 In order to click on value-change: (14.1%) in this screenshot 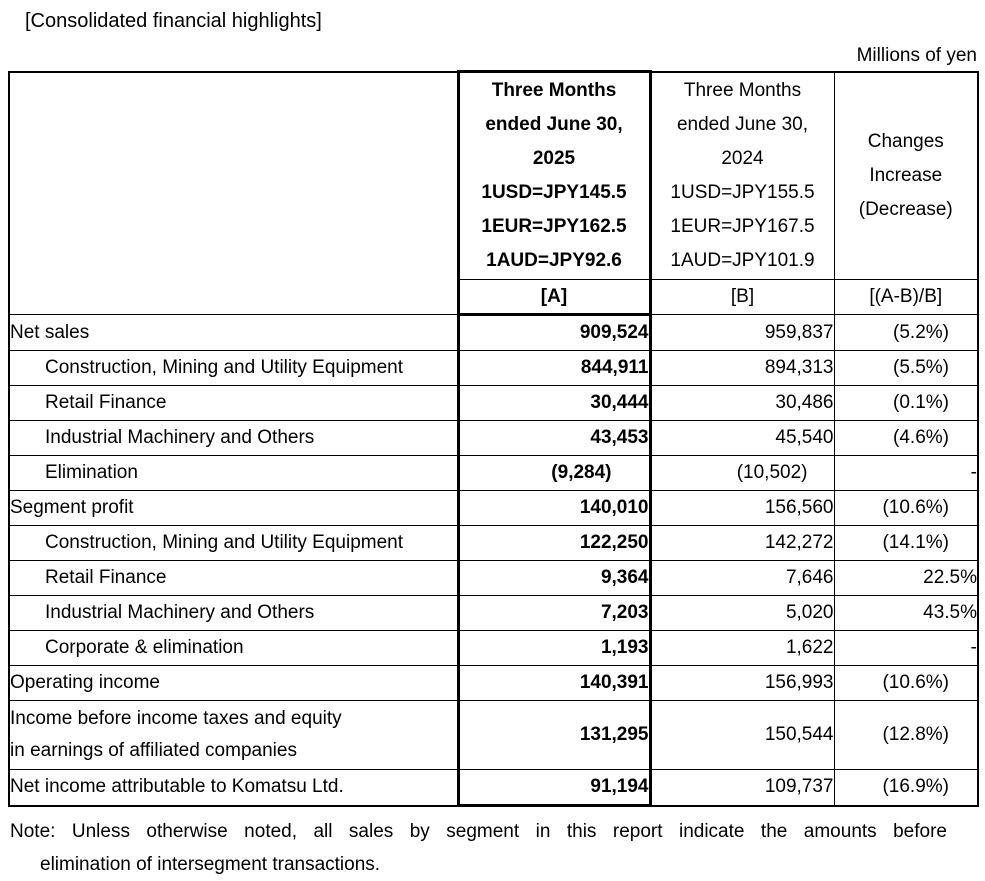, I will do `click(906, 543)`.